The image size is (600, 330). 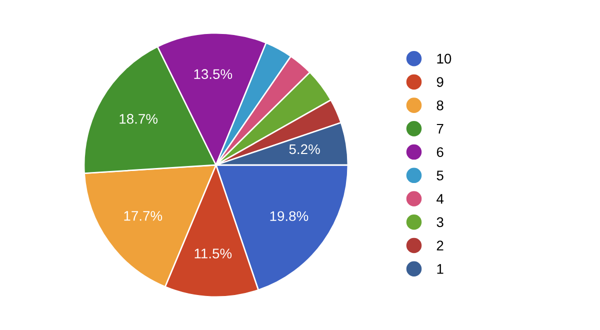 I want to click on data-label: 13.5%, so click(x=213, y=74).